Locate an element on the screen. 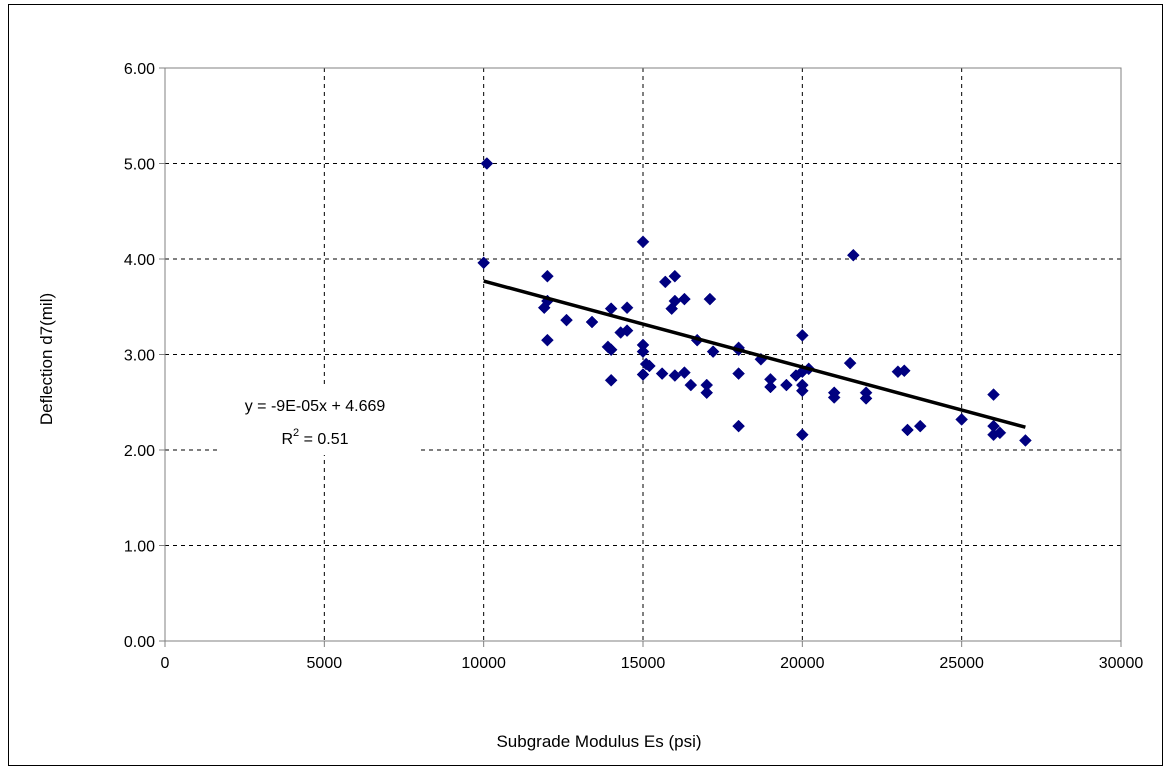  x-tick-labels: 0 5000 10000 15000 20000 25000 30000 is located at coordinates (652, 663).